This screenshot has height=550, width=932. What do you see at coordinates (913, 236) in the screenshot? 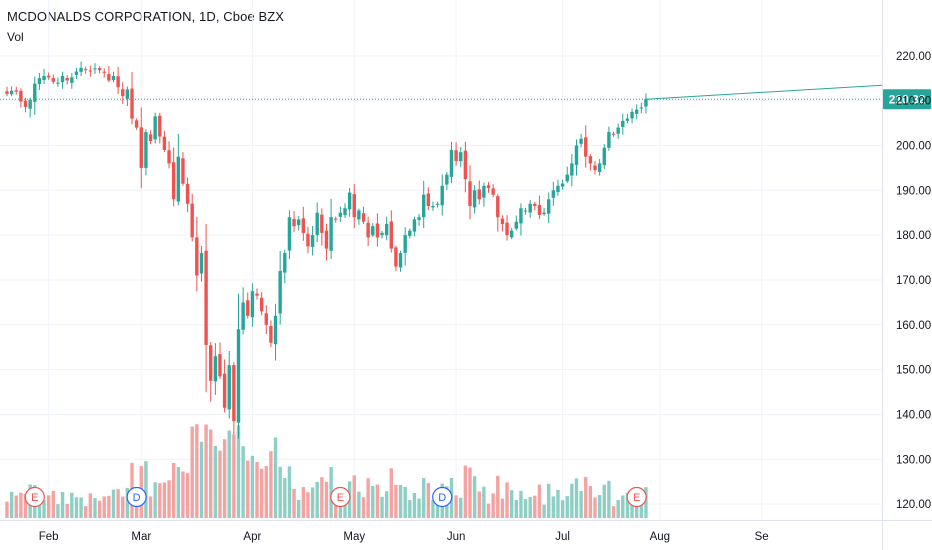
I see `y-tick-label: 180.00` at bounding box center [913, 236].